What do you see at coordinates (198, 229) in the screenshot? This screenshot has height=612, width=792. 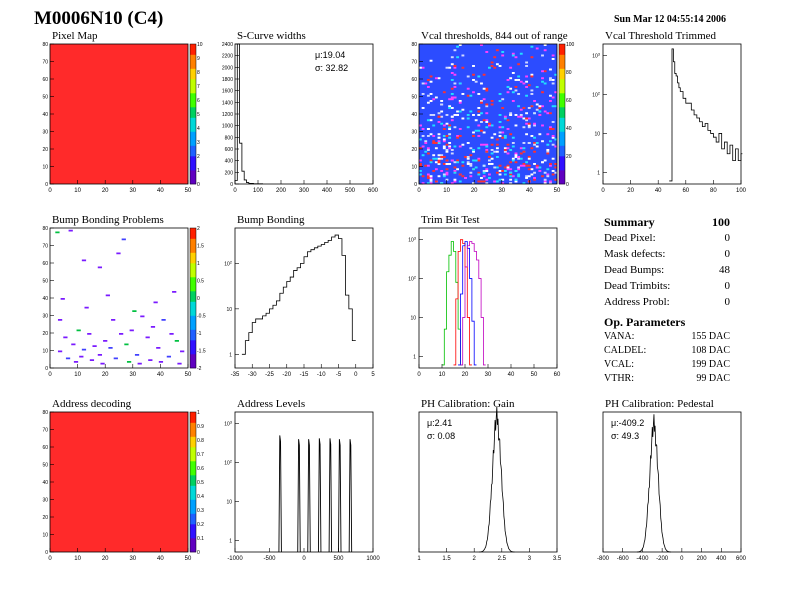 I see `colorbar-label: 2` at bounding box center [198, 229].